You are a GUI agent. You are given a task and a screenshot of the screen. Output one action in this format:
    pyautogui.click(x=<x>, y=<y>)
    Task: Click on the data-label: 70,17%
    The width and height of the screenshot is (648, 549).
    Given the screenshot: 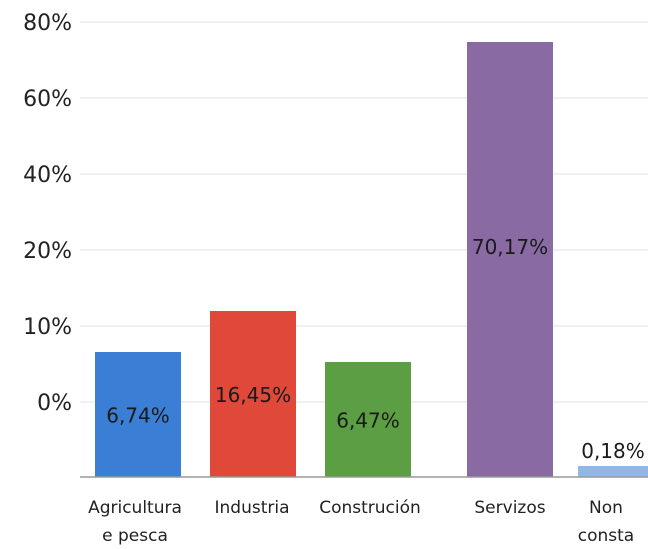 What is the action you would take?
    pyautogui.click(x=510, y=247)
    